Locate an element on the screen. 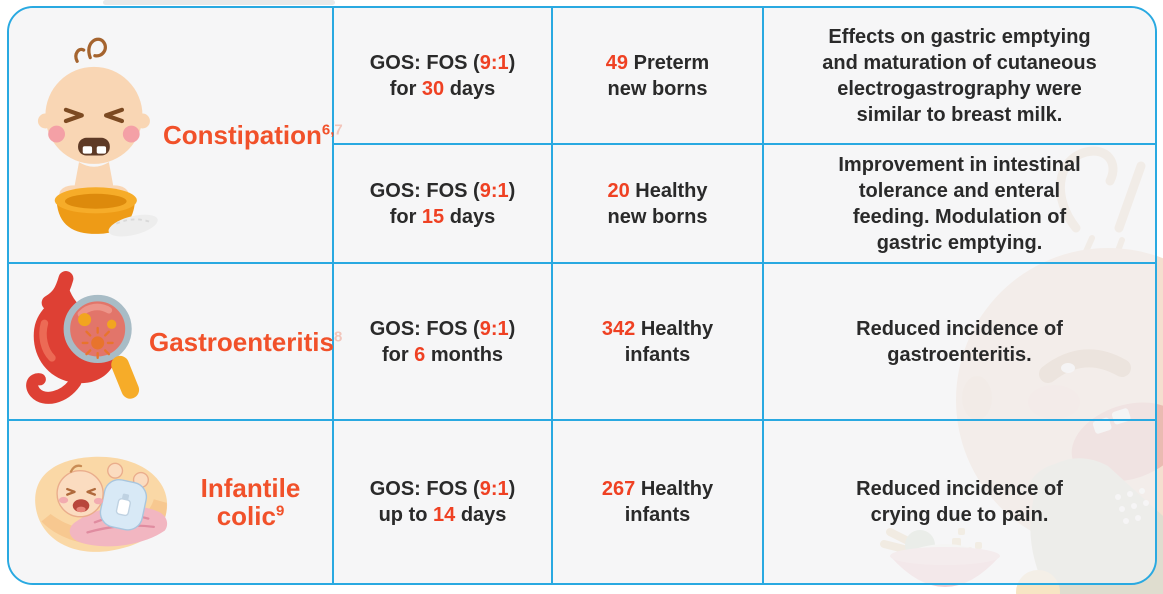 The image size is (1163, 594). subjects-cell-study-3: 342 Healthy infants is located at coordinates (658, 342).